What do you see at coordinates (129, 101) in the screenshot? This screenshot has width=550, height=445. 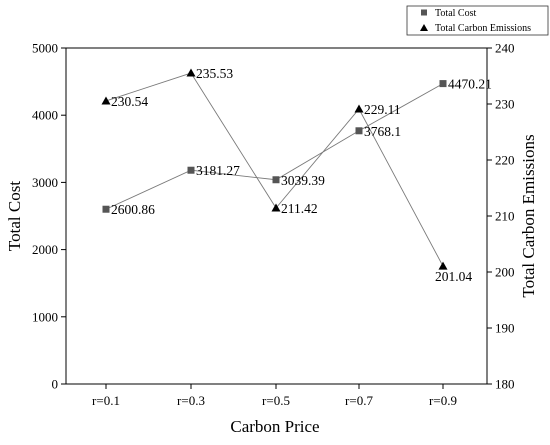 I see `data-label-total-carbon-emissions: 230.54` at bounding box center [129, 101].